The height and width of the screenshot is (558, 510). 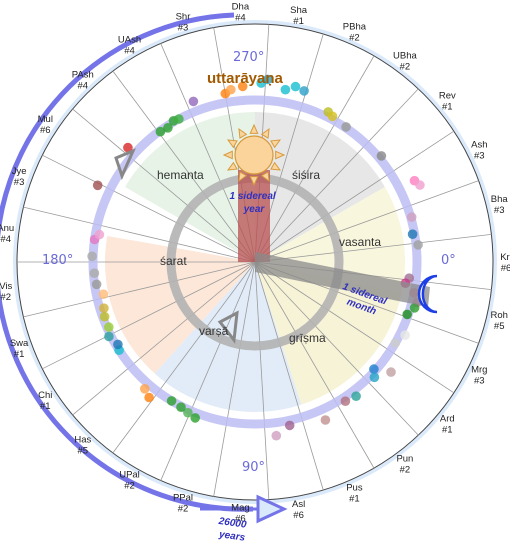 I want to click on nakshatra-label-pun: Pun #2, so click(x=404, y=464).